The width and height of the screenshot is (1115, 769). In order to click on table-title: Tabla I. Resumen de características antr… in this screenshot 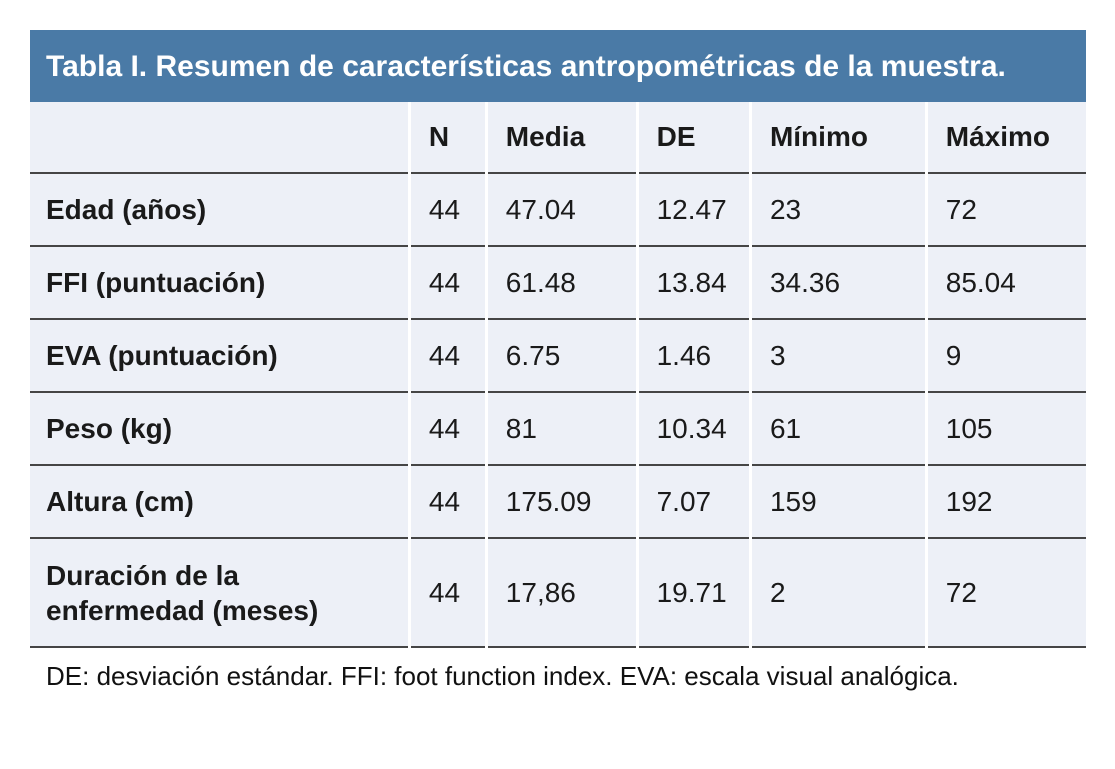, I will do `click(526, 66)`.